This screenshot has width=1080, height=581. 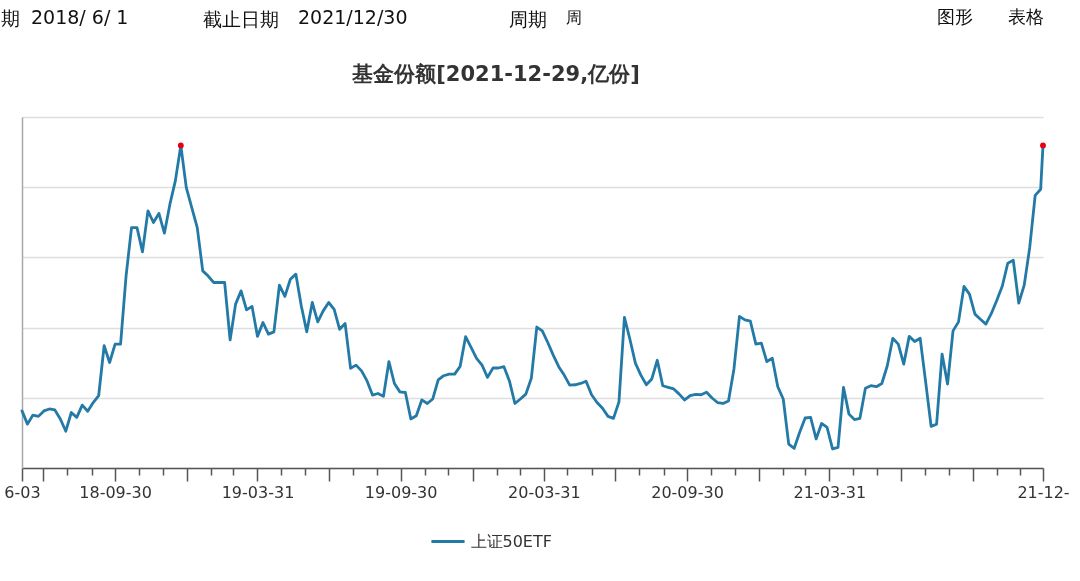 What do you see at coordinates (22, 492) in the screenshot?
I see `x-tick-label: 6-03` at bounding box center [22, 492].